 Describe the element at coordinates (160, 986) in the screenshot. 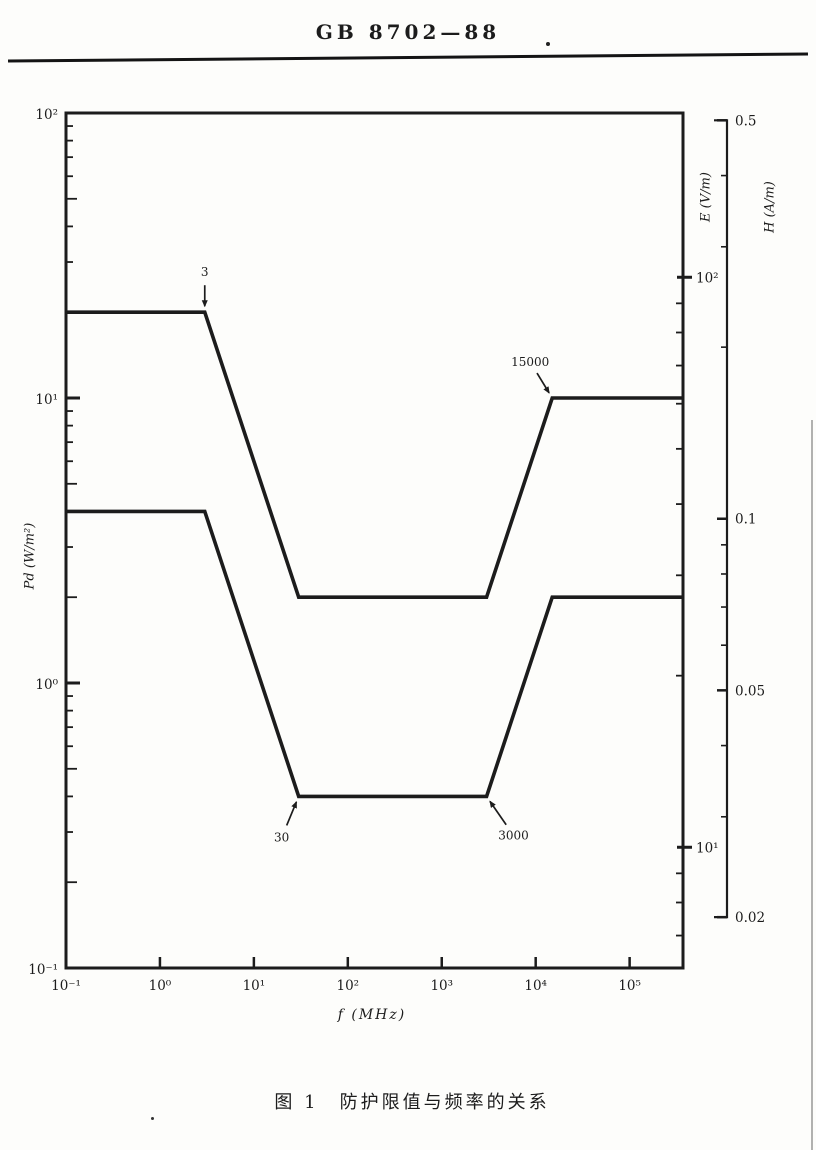

I see `f-tick-label: 10⁰` at that location.